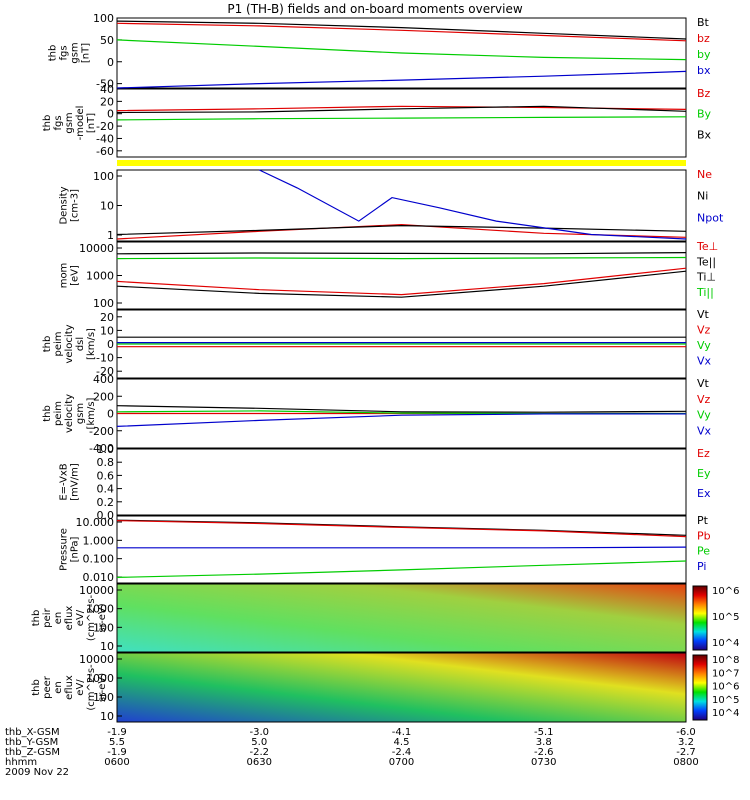  I want to click on y-tick-label: 0.8, so click(106, 462).